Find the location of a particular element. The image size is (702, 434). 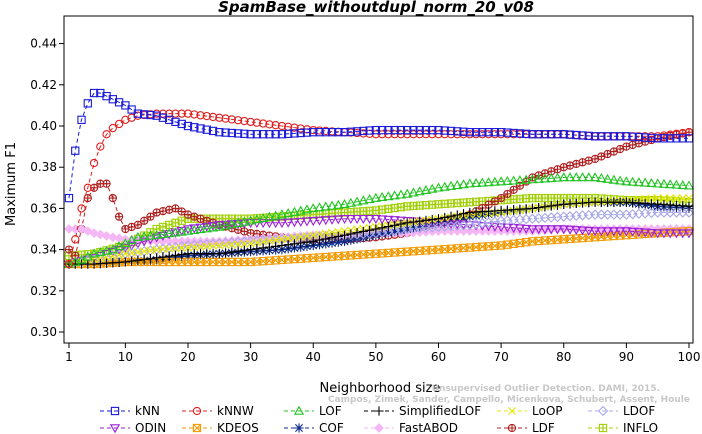

x-tick-label: 90 is located at coordinates (626, 357).